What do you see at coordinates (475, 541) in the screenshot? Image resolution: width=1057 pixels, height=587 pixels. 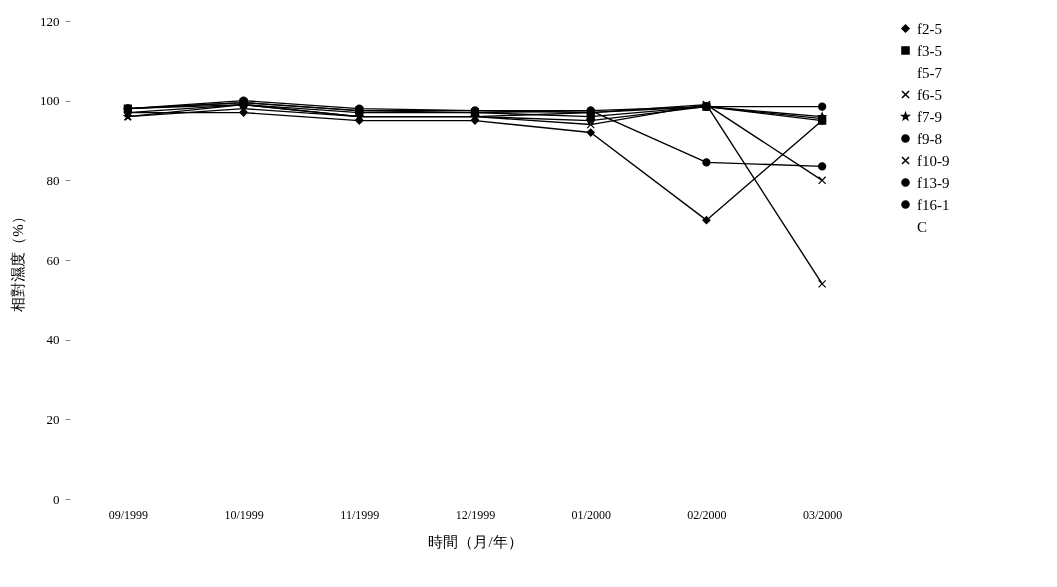 I see `x-axis-title: 時間（月/年）` at bounding box center [475, 541].